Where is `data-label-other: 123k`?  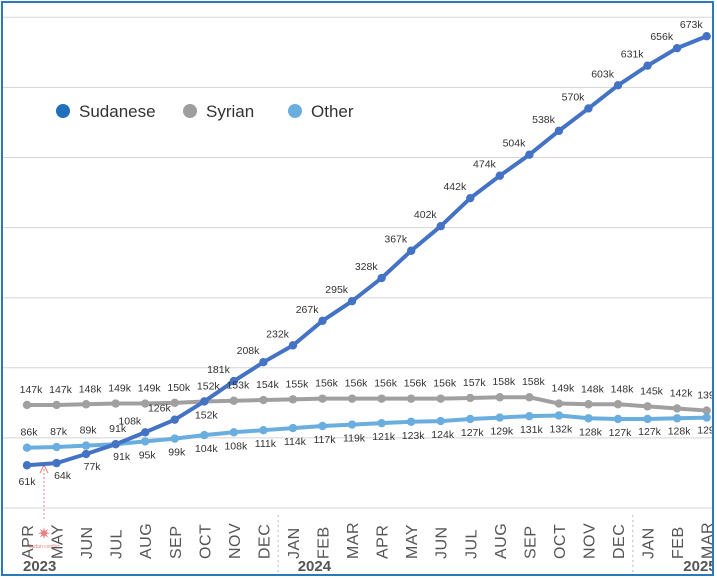
data-label-other: 123k is located at coordinates (414, 436).